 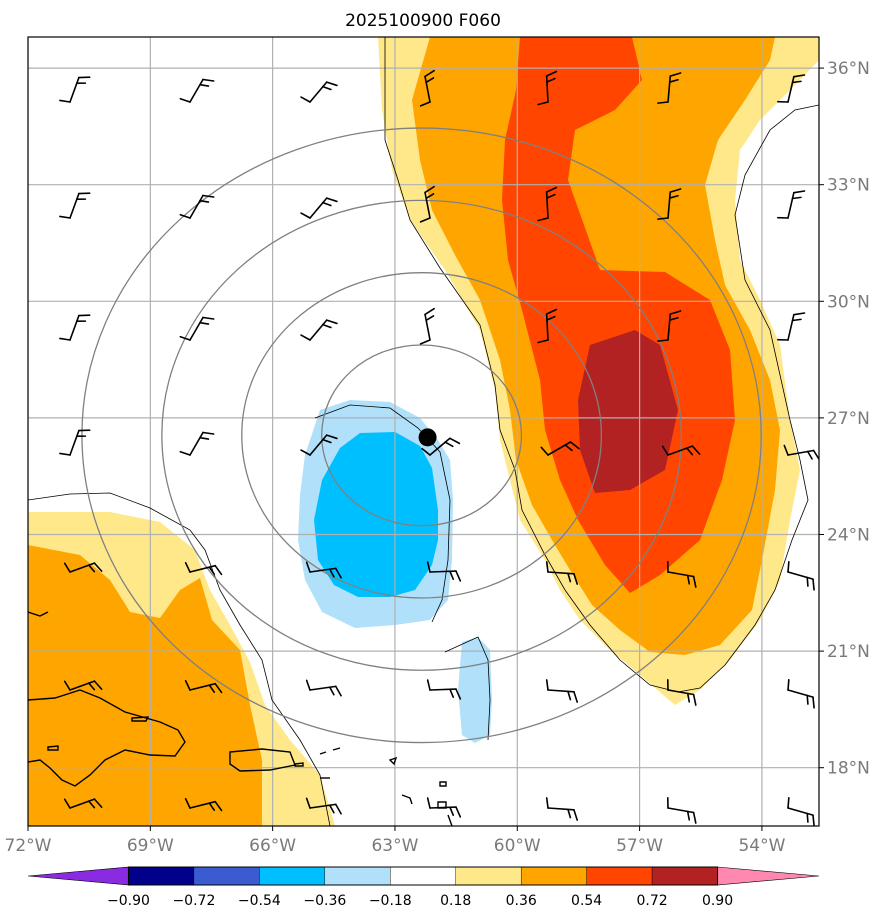 What do you see at coordinates (761, 846) in the screenshot?
I see `lon-tick-label-6: 54°W` at bounding box center [761, 846].